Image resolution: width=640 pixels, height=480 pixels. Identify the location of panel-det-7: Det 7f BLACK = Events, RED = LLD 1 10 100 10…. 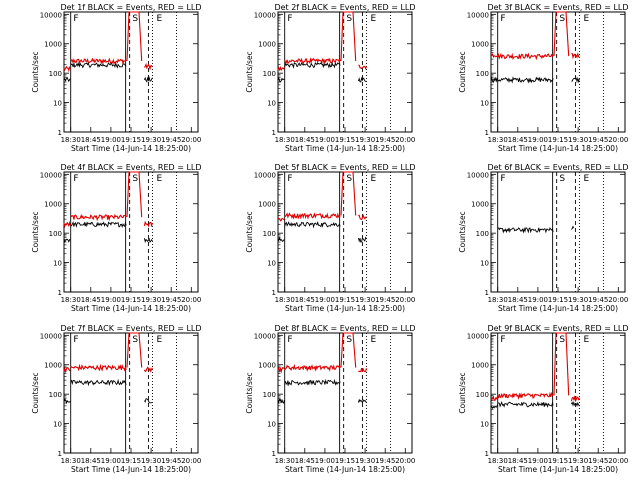
(116, 399).